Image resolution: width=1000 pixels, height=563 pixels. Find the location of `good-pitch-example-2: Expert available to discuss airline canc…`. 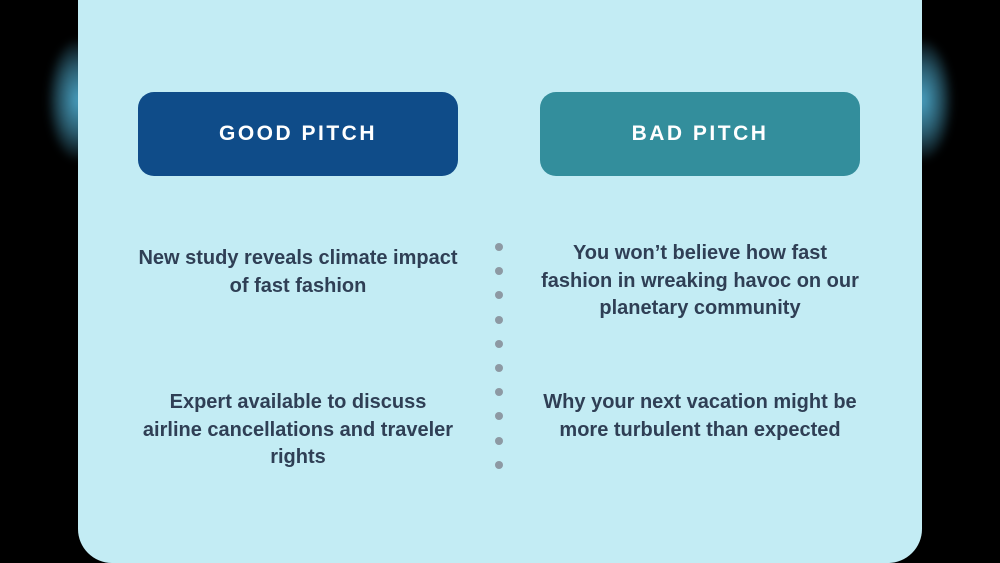

good-pitch-example-2: Expert available to discuss airline canc… is located at coordinates (298, 429).